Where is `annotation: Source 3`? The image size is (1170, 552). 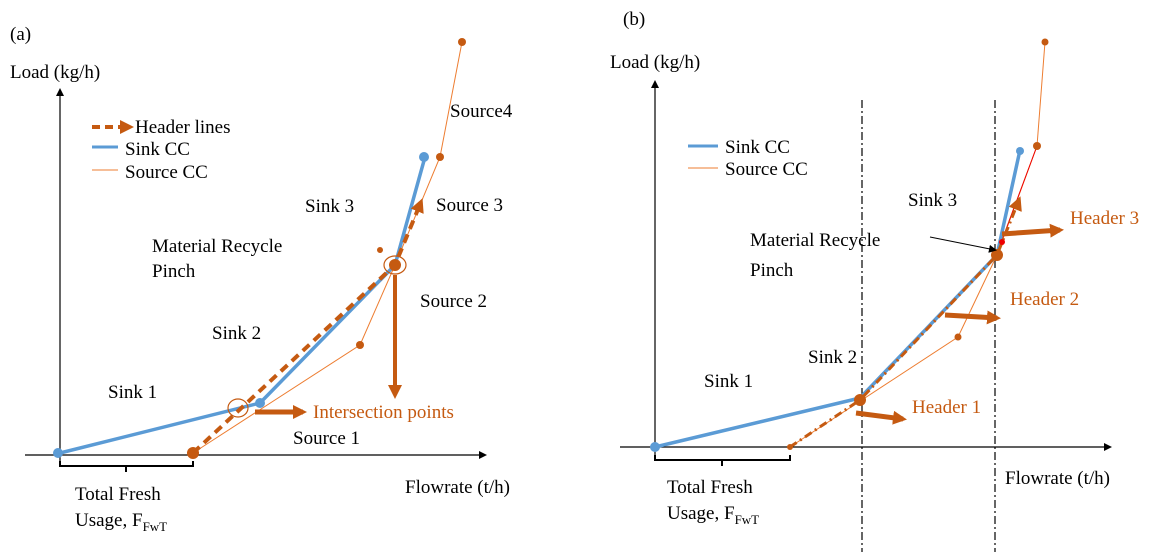
annotation: Source 3 is located at coordinates (469, 205).